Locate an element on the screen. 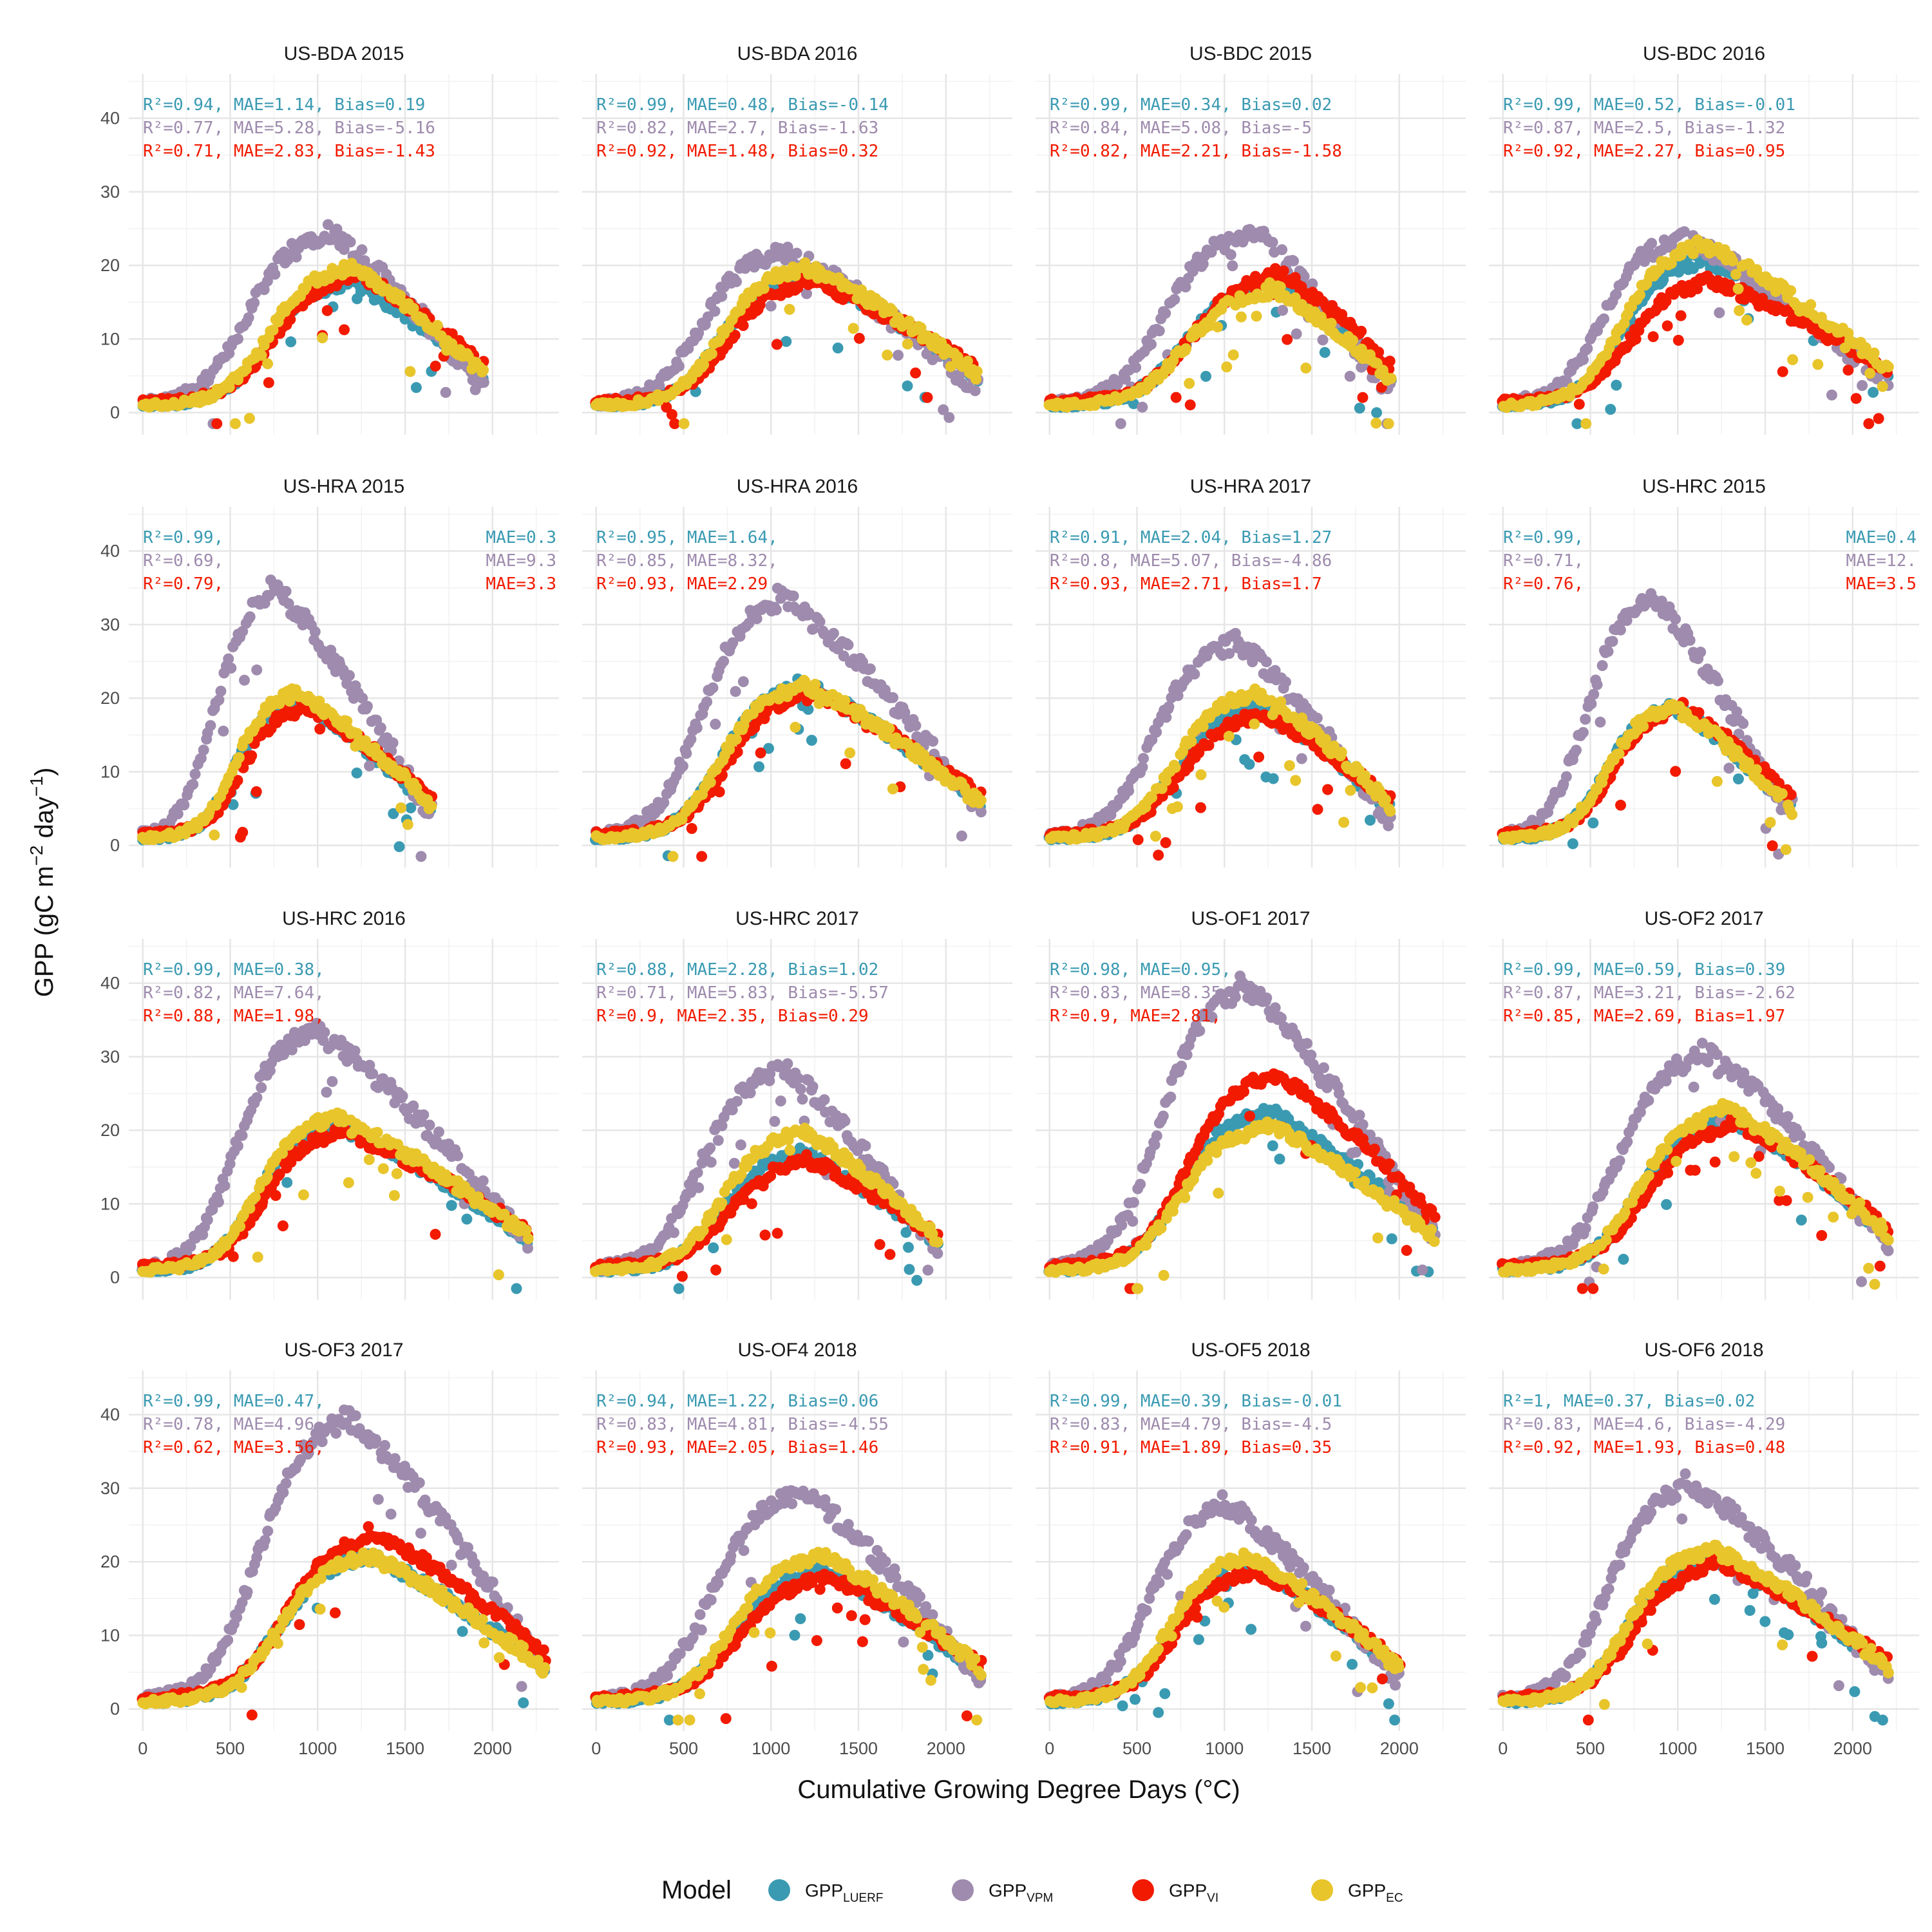 This screenshot has width=1932, height=1932. metric-annotation: MAE=0.3 is located at coordinates (521, 538).